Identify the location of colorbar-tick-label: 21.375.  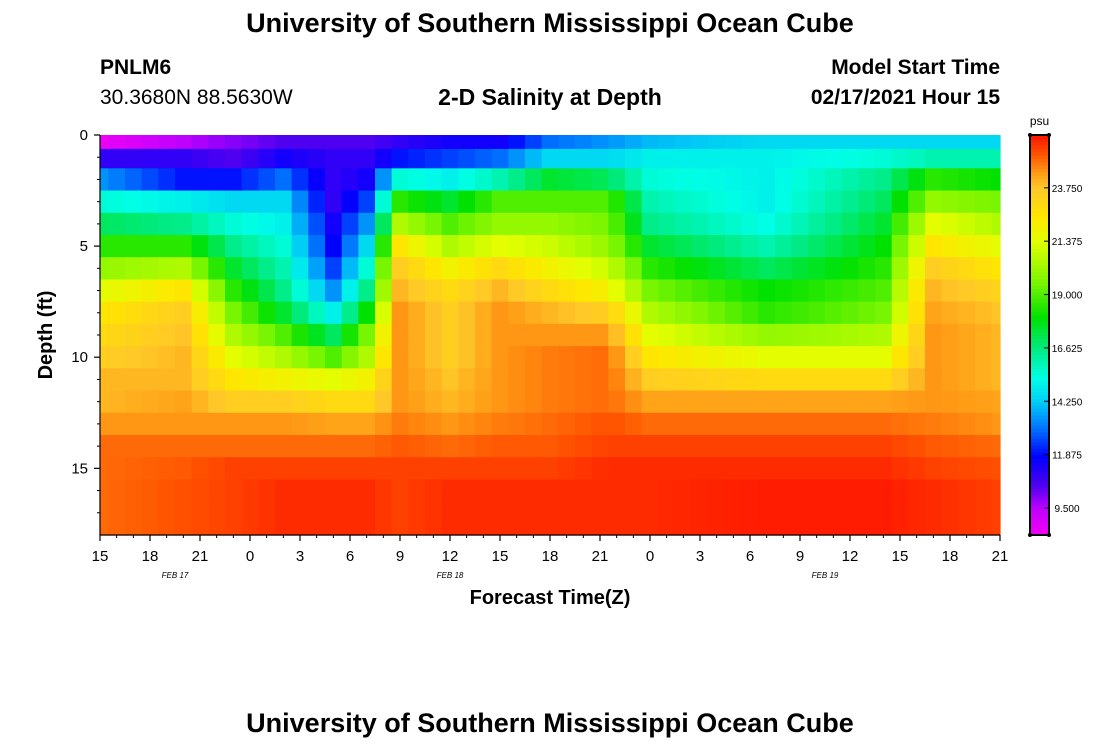
(1067, 242).